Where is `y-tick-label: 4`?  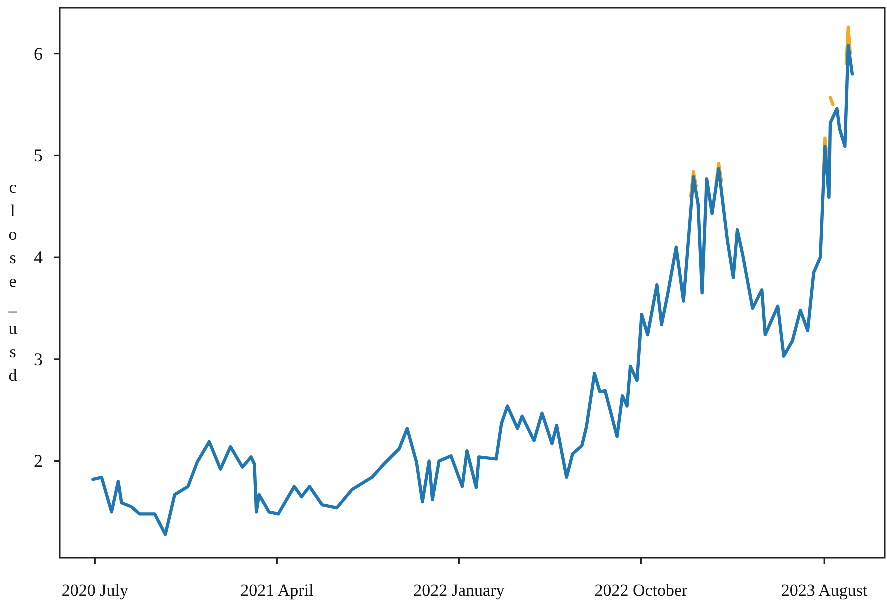
y-tick-label: 4 is located at coordinates (38, 258).